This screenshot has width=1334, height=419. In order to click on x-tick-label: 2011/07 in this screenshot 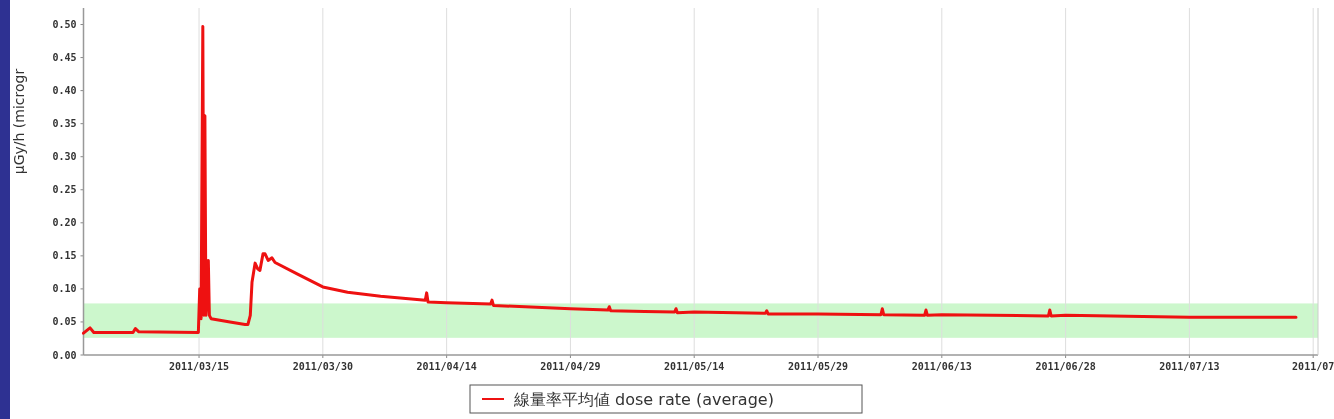, I will do `click(1313, 366)`.